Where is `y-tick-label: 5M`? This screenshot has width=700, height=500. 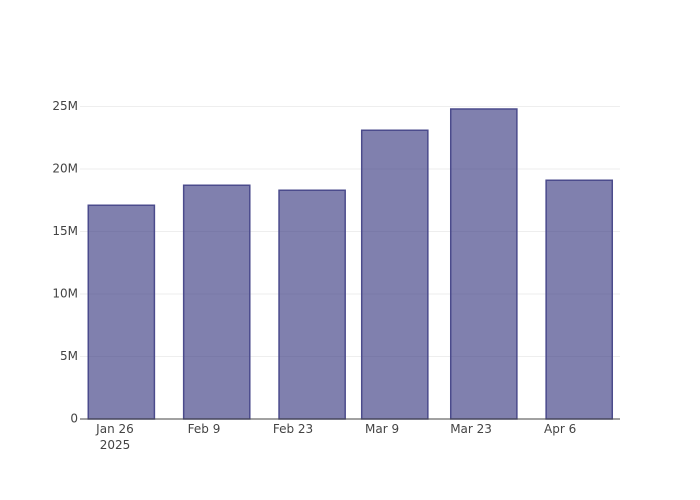 y-tick-label: 5M is located at coordinates (69, 356).